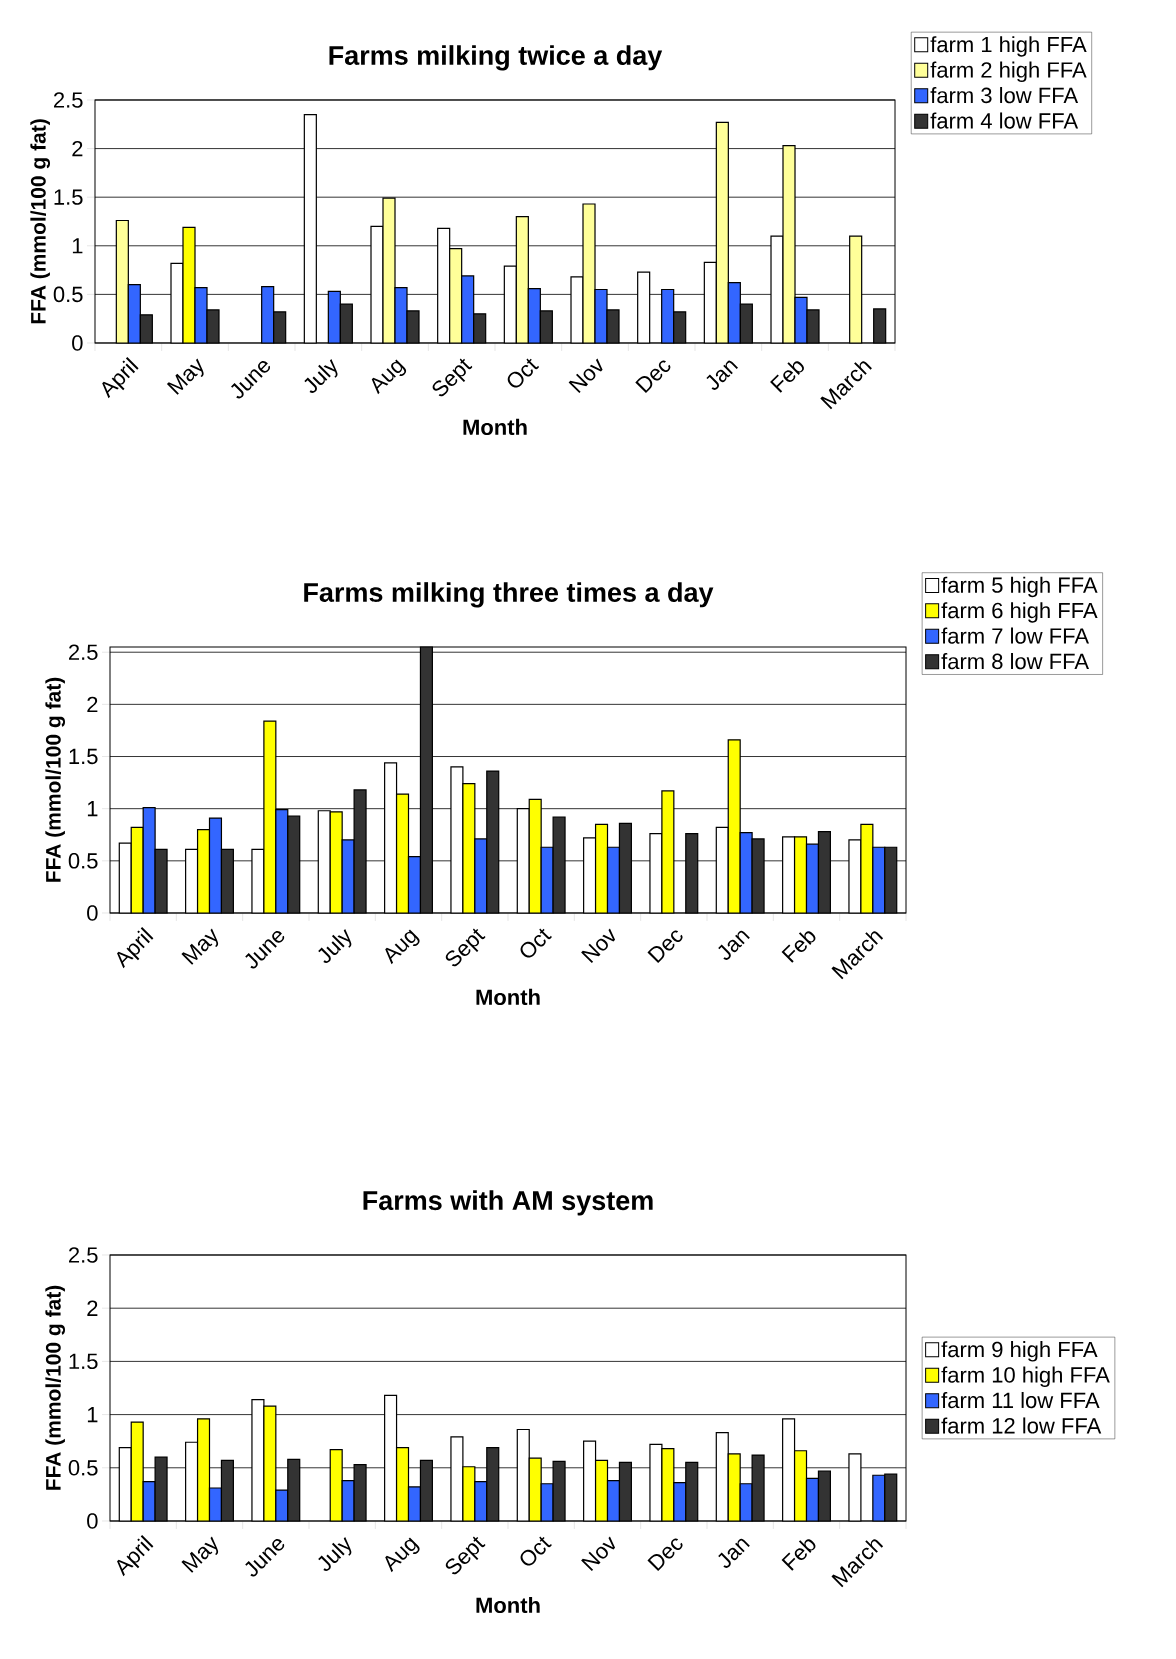 The height and width of the screenshot is (1659, 1176). What do you see at coordinates (1015, 635) in the screenshot?
I see `legend-label: farm 7 low FFA` at bounding box center [1015, 635].